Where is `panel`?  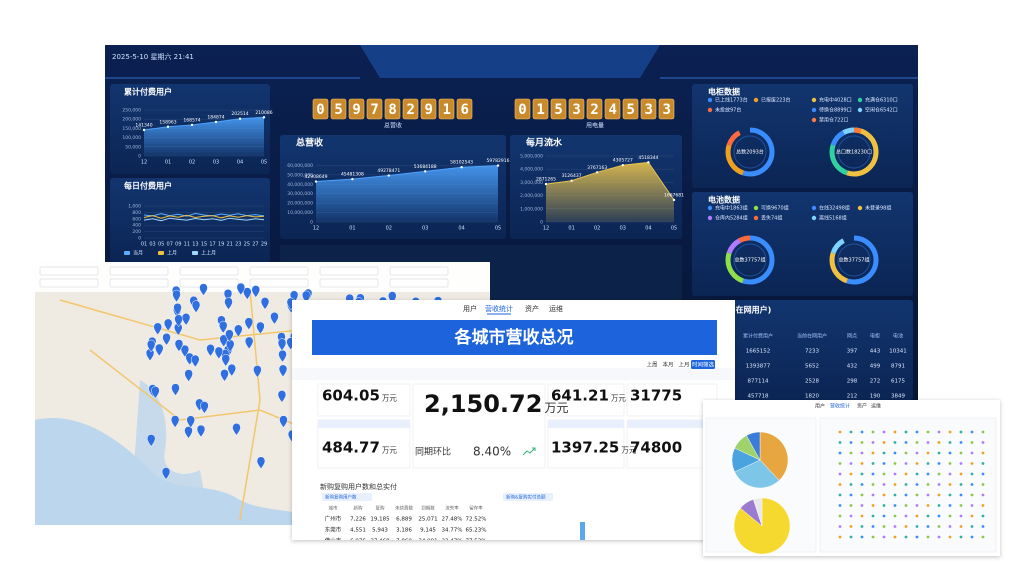 panel is located at coordinates (802, 350).